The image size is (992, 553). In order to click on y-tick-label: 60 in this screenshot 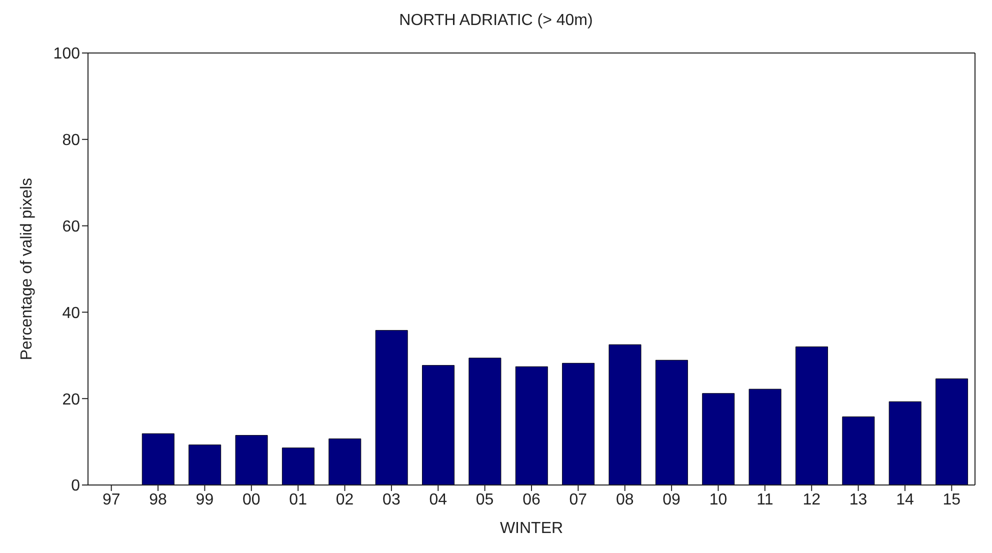, I will do `click(71, 227)`.